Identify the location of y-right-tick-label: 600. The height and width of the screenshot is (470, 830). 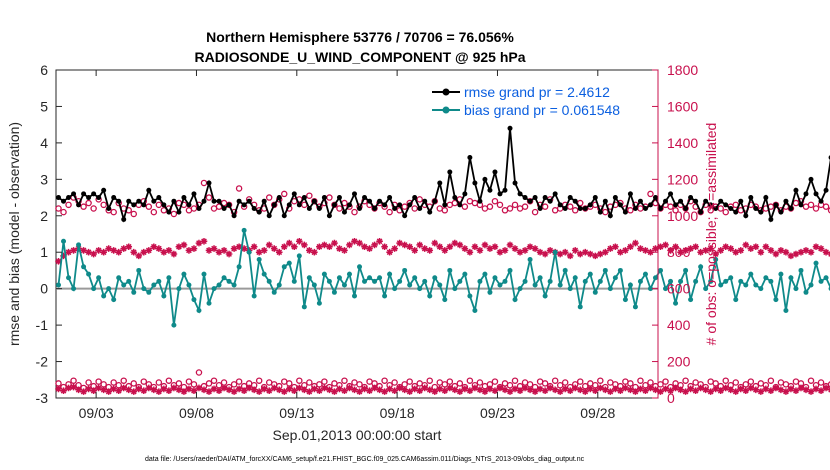
(679, 289).